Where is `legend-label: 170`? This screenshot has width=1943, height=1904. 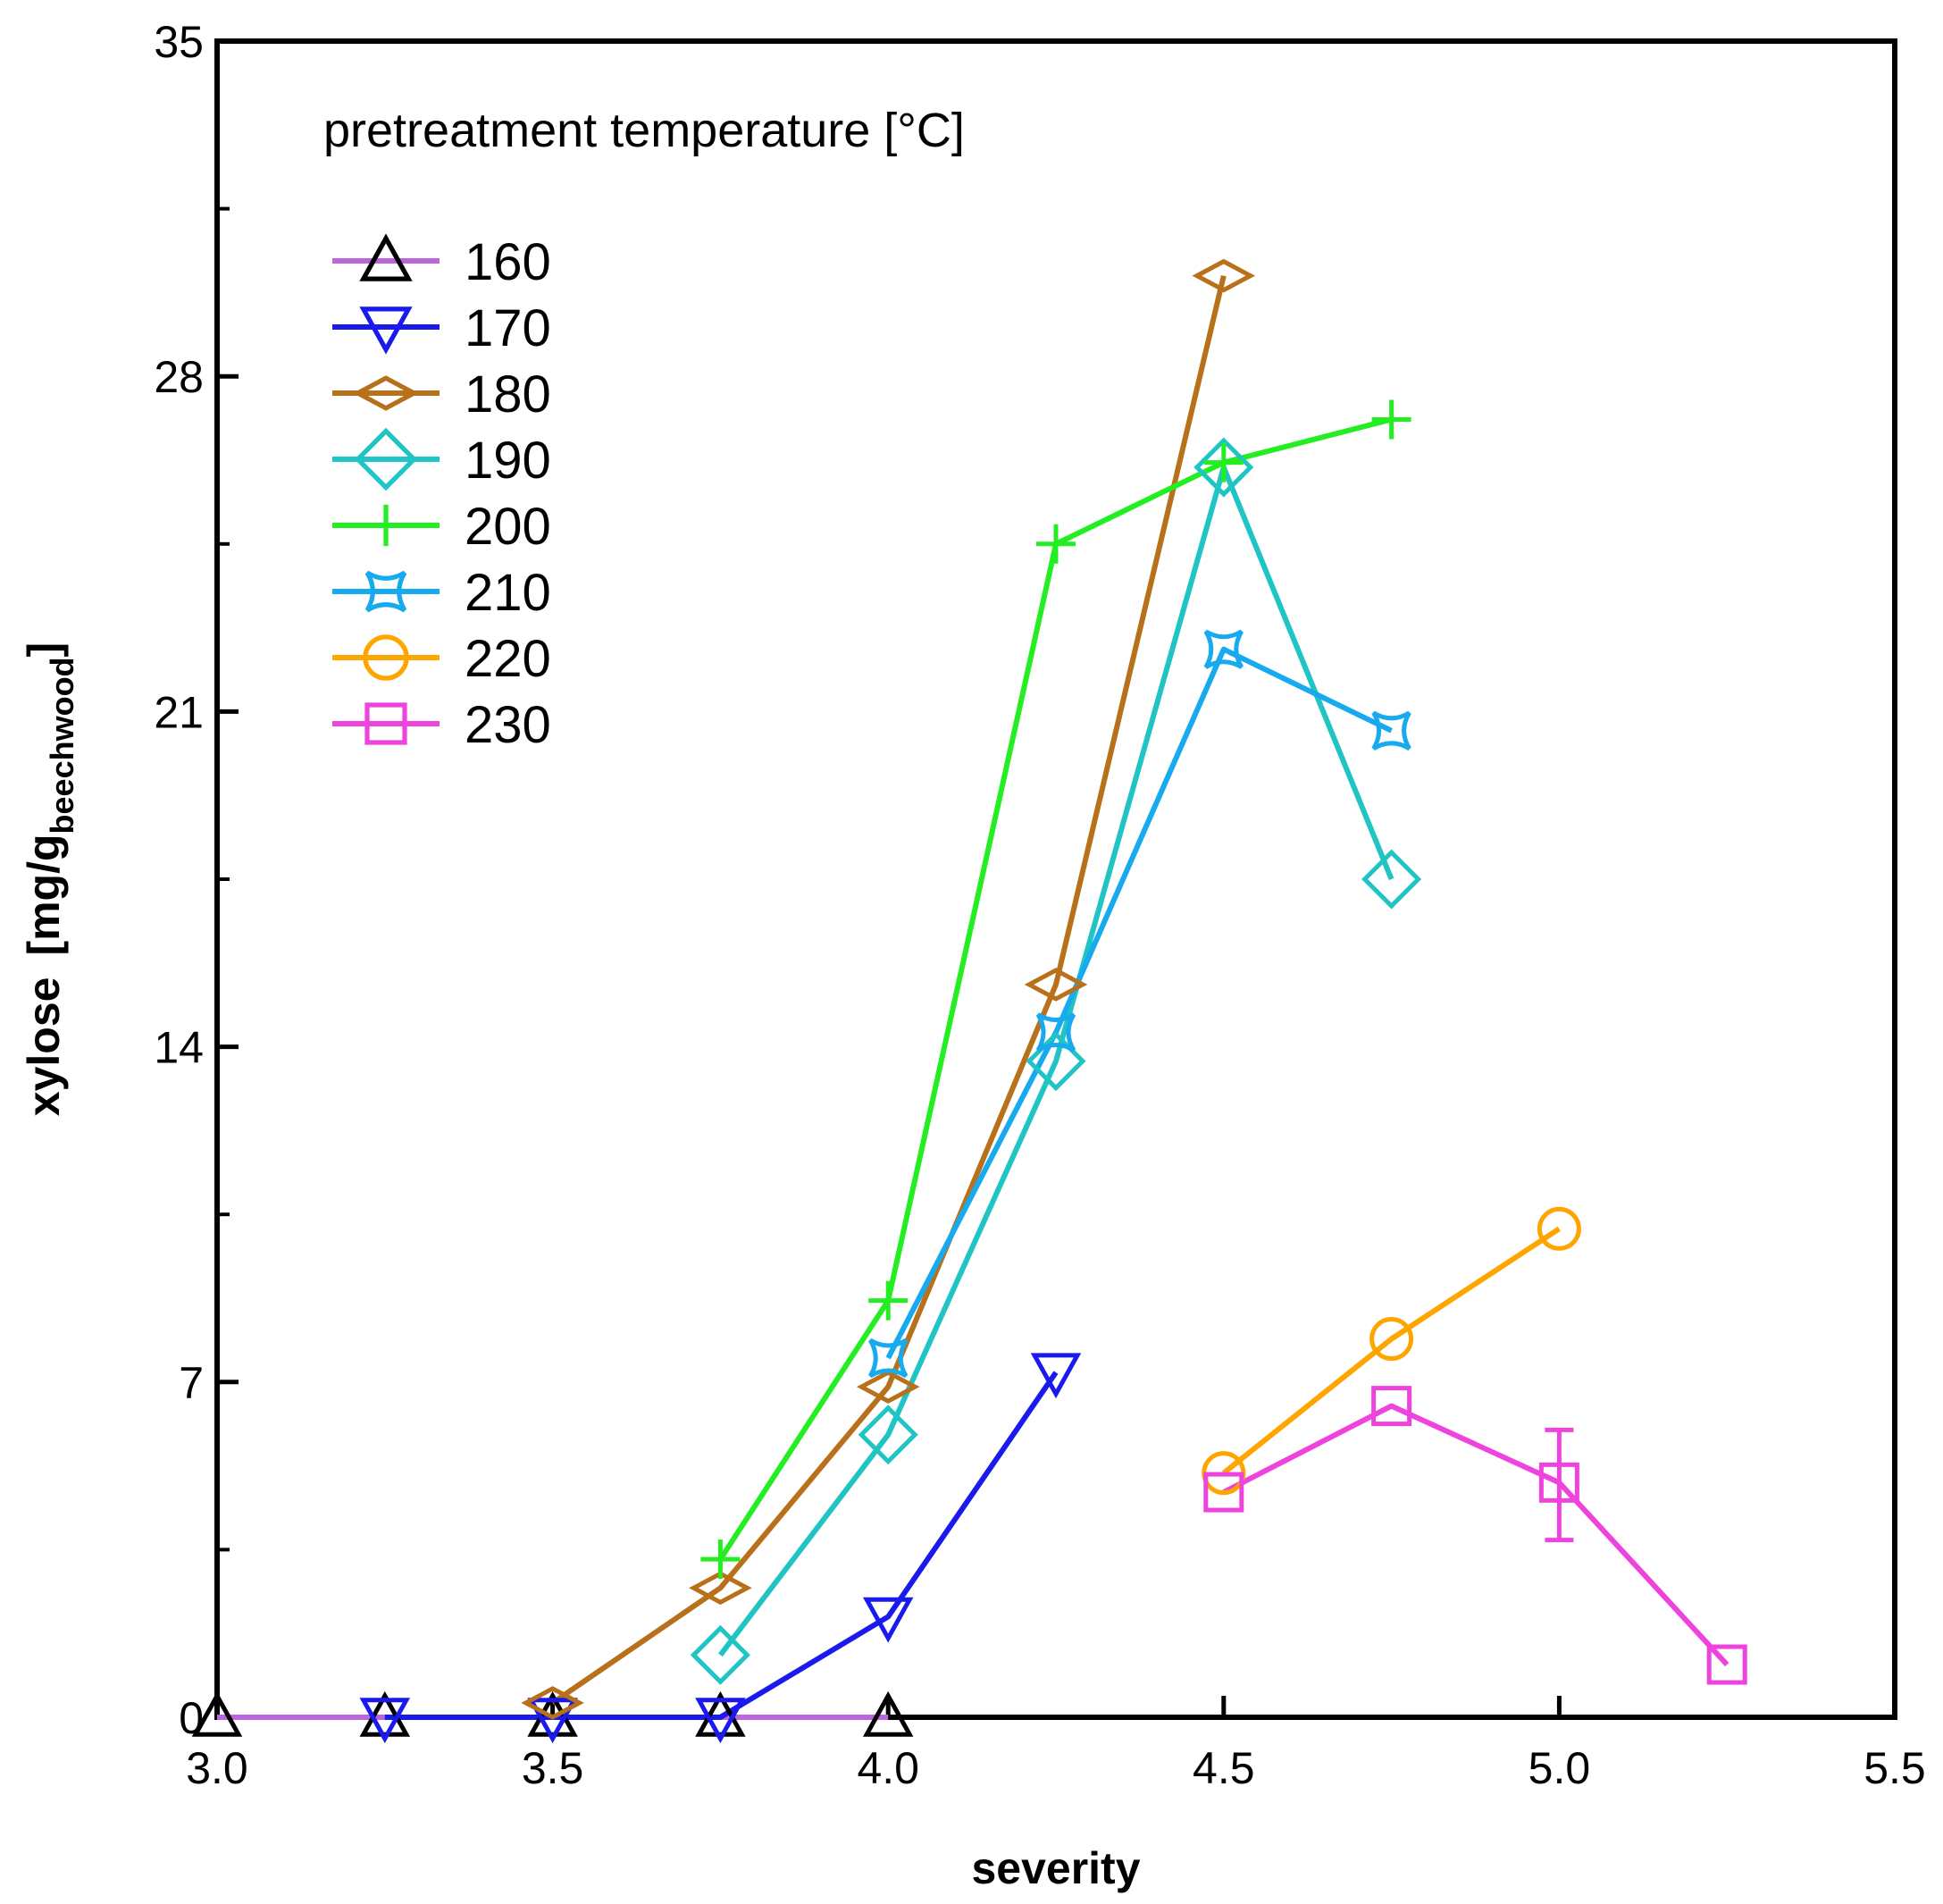
legend-label: 170 is located at coordinates (508, 328).